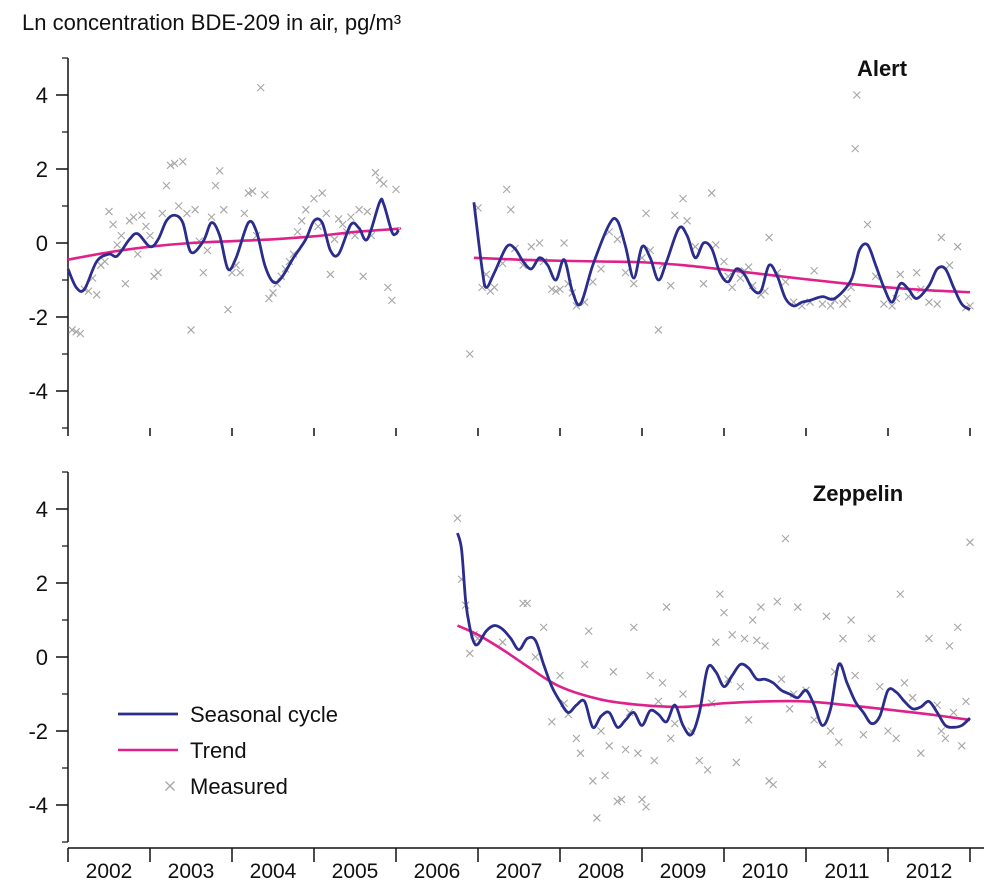  Describe the element at coordinates (273, 871) in the screenshot. I see `x-tick-label: 2004` at that location.